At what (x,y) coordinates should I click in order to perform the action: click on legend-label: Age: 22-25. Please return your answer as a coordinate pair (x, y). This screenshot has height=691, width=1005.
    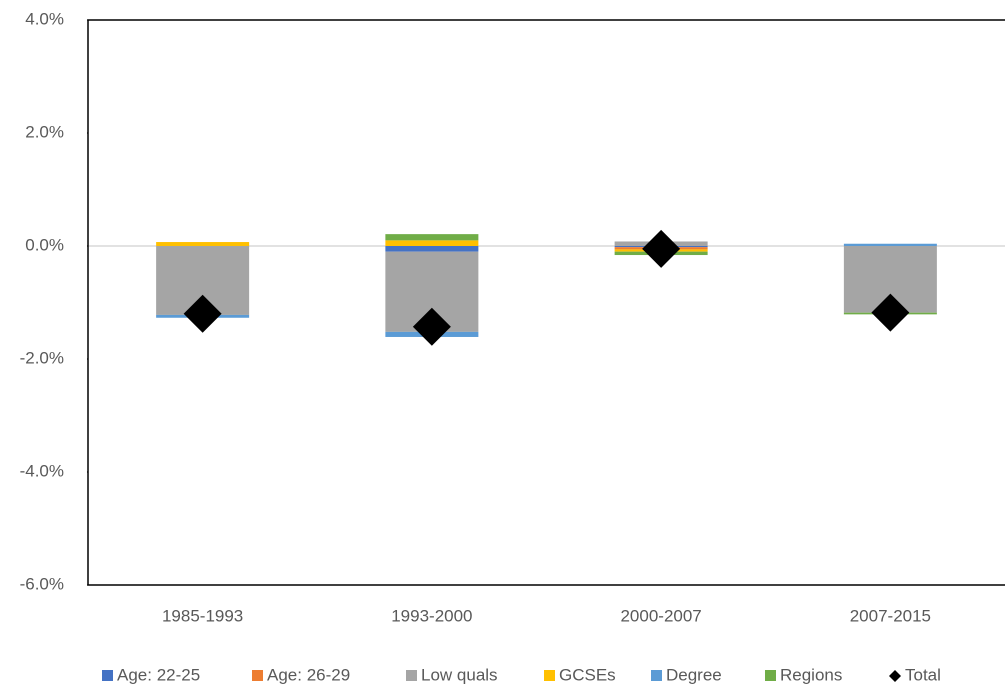
    Looking at the image, I should click on (158, 674).